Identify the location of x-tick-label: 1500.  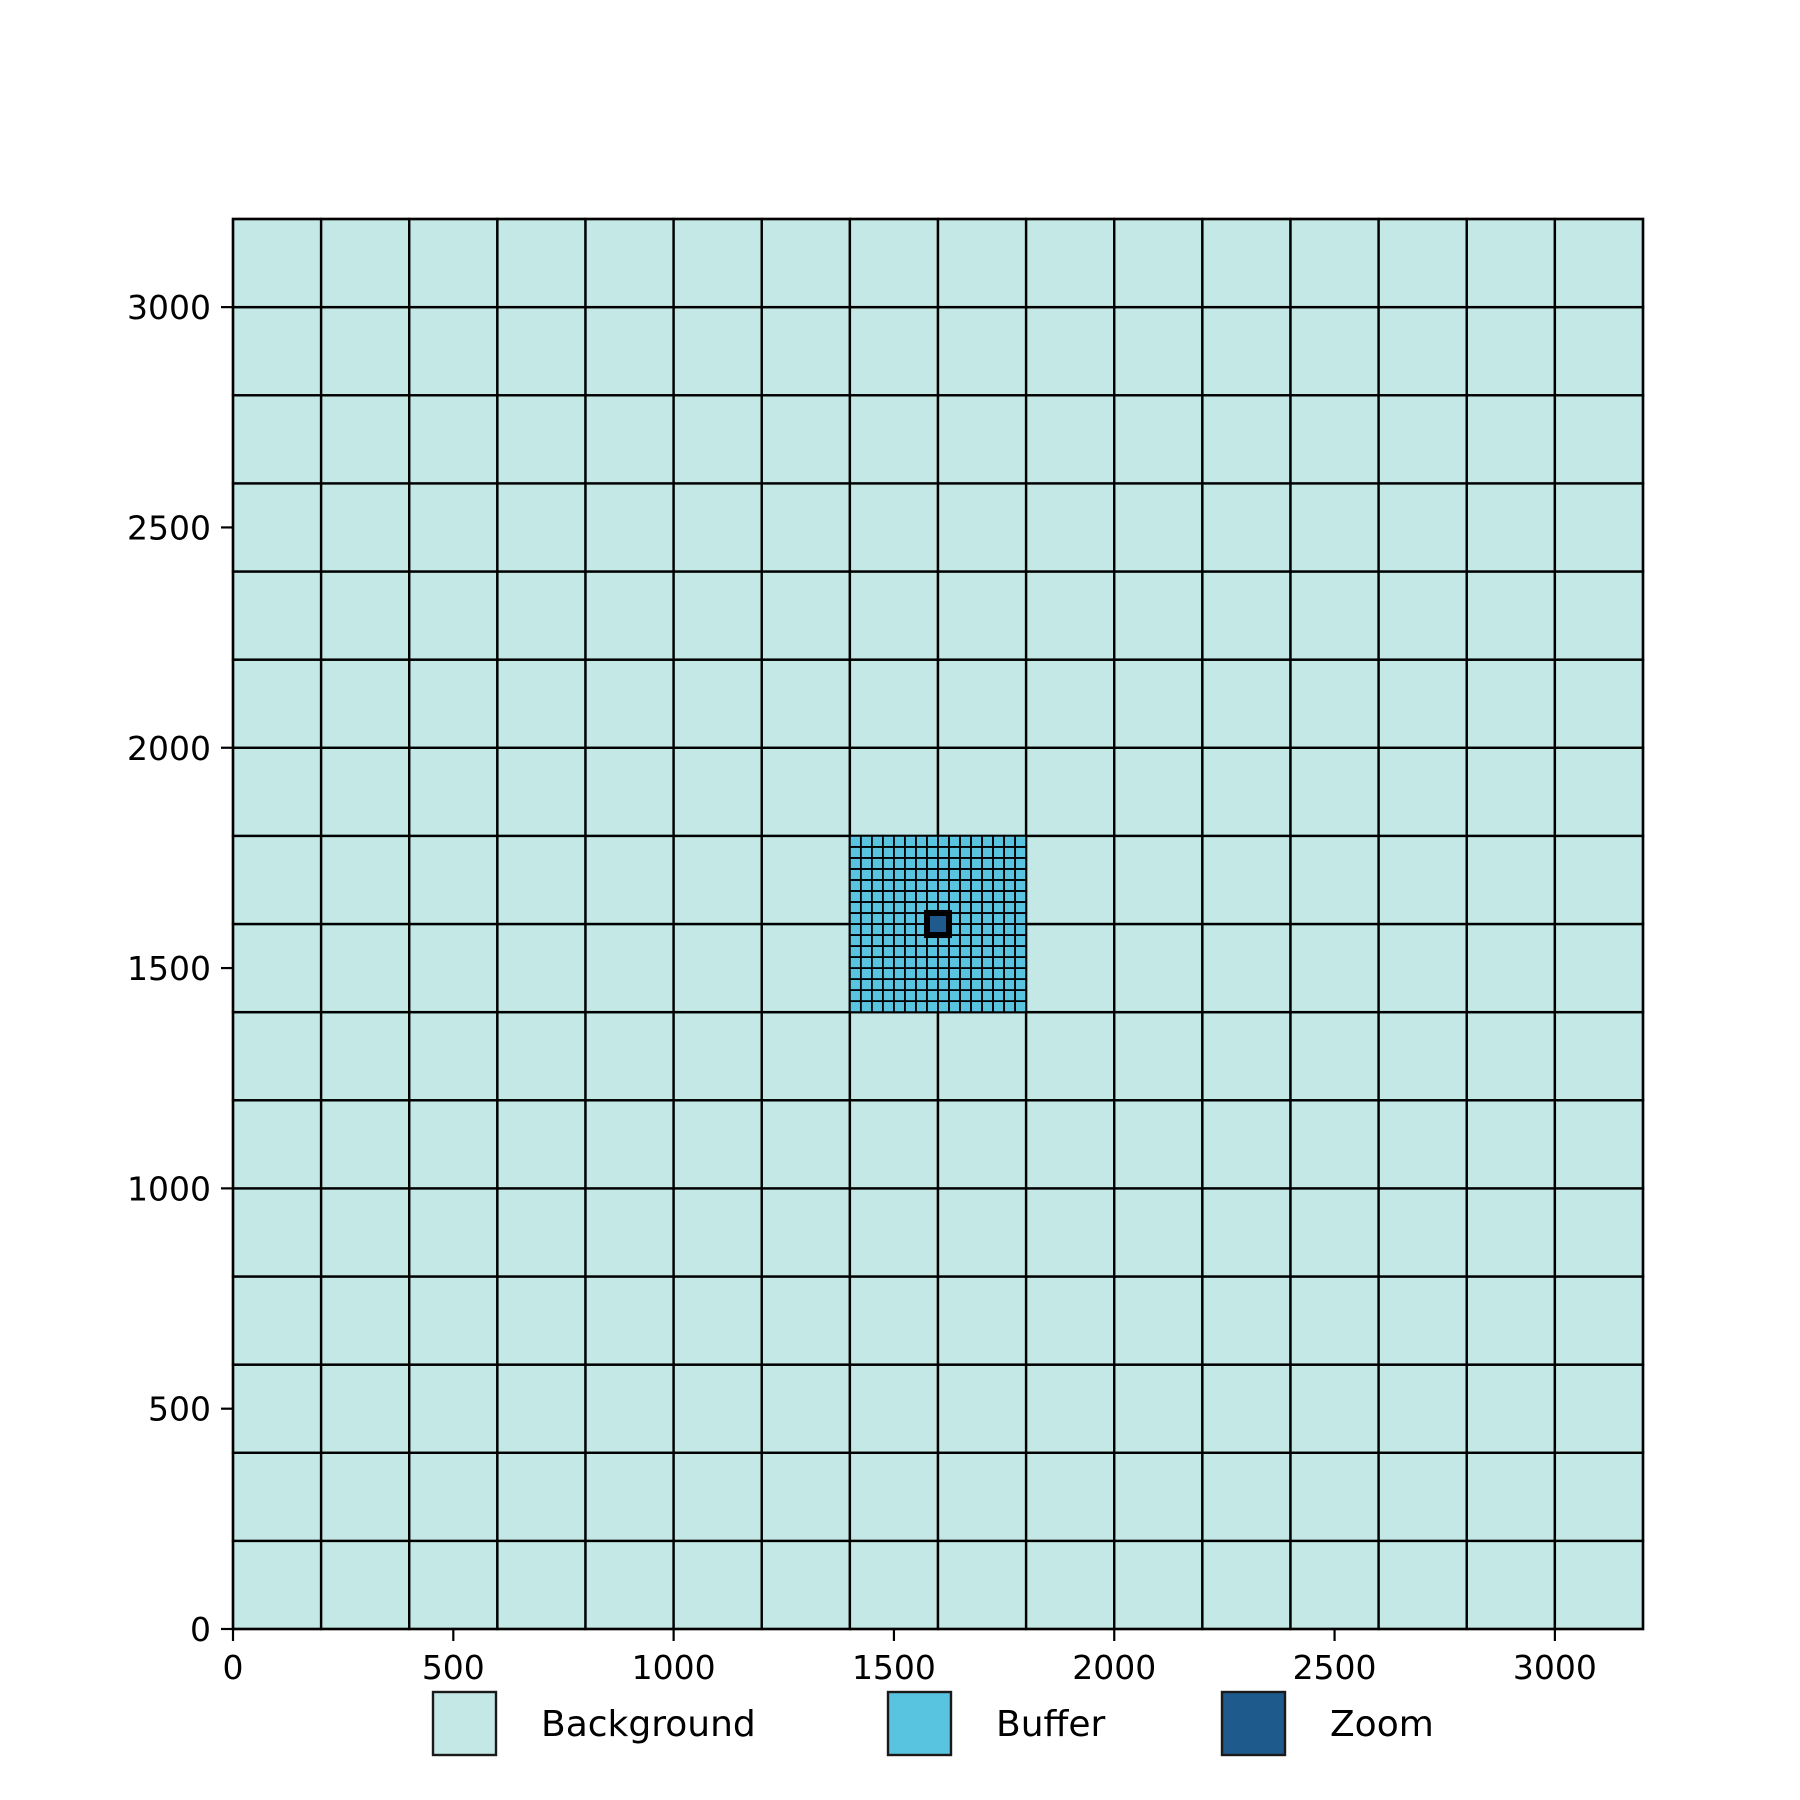
(894, 1667).